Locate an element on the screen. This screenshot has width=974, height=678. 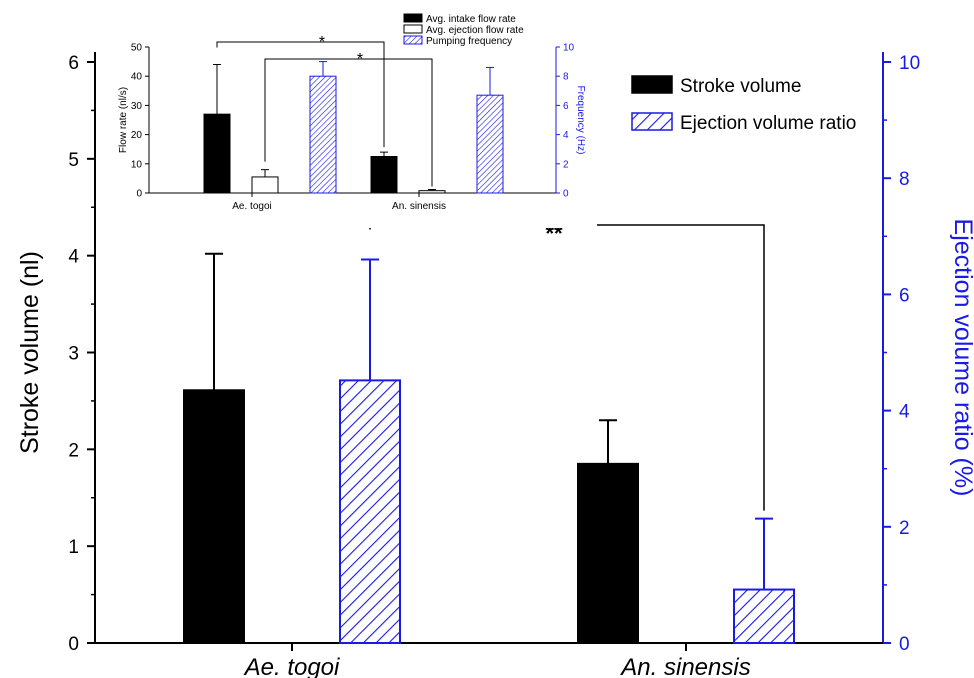
inset-x-tick-label: Ae. togoi is located at coordinates (251, 206).